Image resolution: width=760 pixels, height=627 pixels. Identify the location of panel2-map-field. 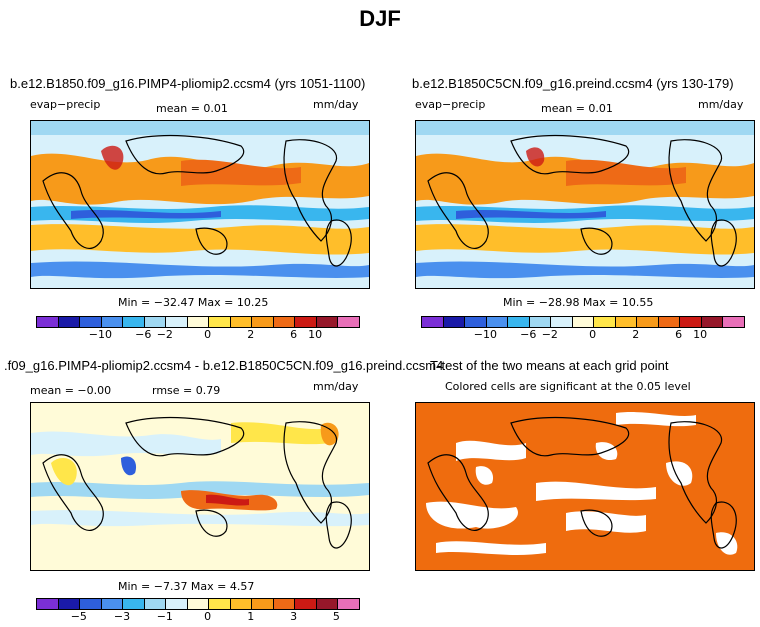
(585, 204).